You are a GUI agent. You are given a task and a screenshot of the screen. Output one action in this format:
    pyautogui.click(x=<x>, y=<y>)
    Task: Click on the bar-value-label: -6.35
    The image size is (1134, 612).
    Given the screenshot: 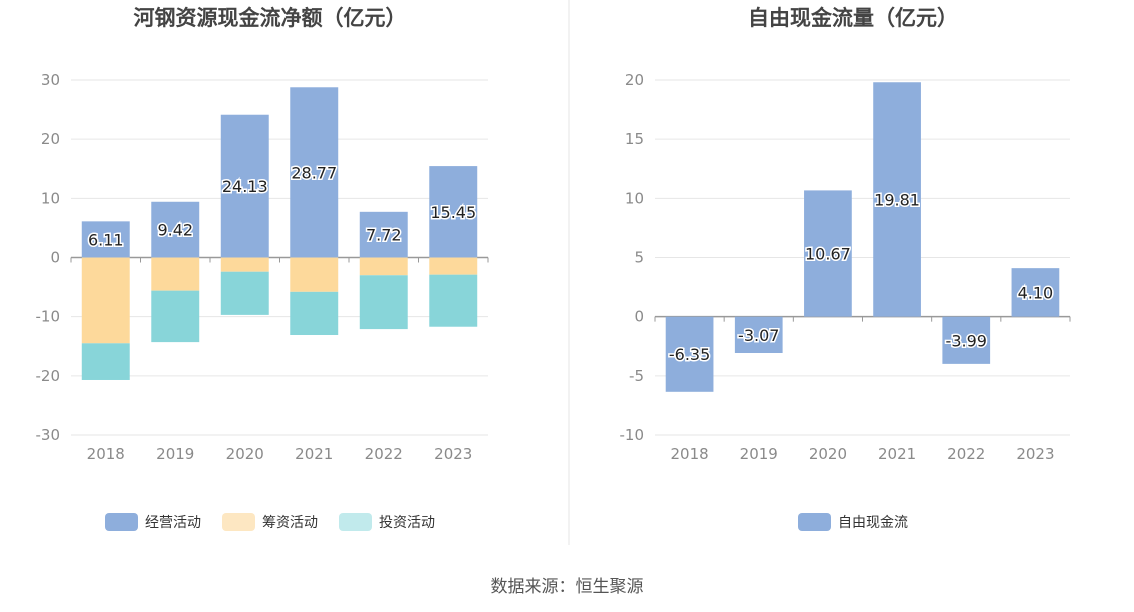 What is the action you would take?
    pyautogui.click(x=689, y=354)
    